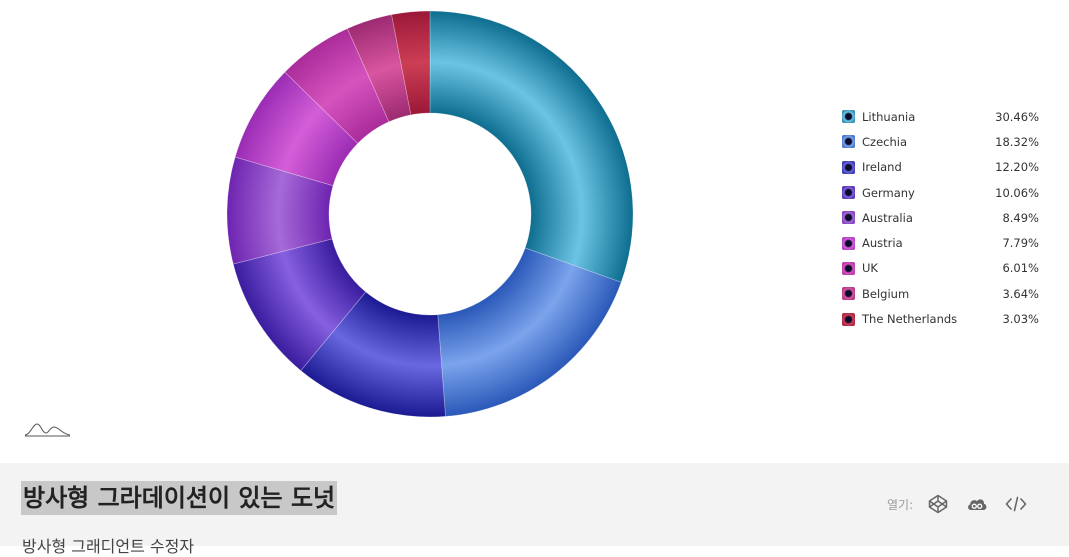  I want to click on legend-label: UK, so click(870, 268).